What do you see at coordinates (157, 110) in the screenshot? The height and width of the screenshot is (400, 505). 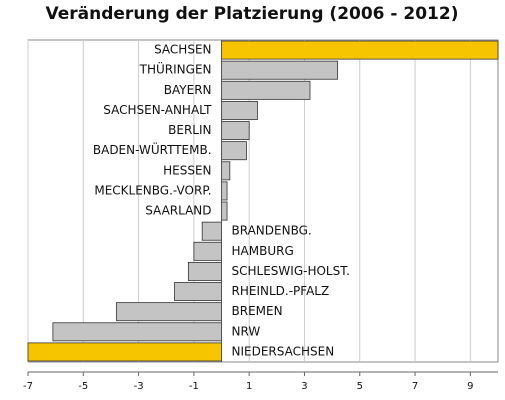 I see `category-label: SACHSEN-ANHALT` at bounding box center [157, 110].